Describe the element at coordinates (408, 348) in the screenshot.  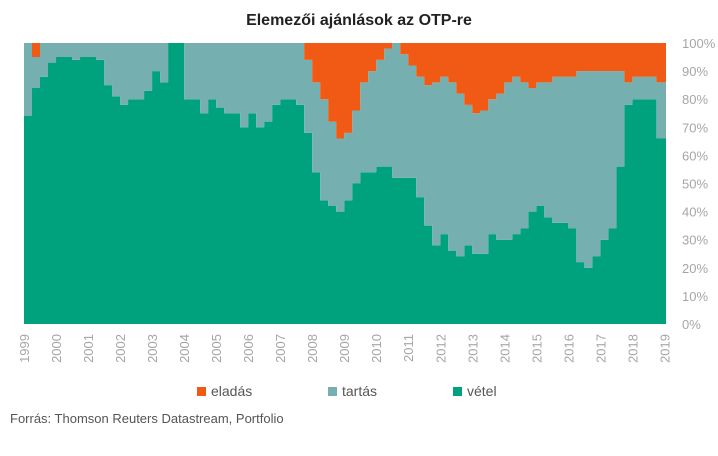
I see `x-tick-label: 2011` at that location.